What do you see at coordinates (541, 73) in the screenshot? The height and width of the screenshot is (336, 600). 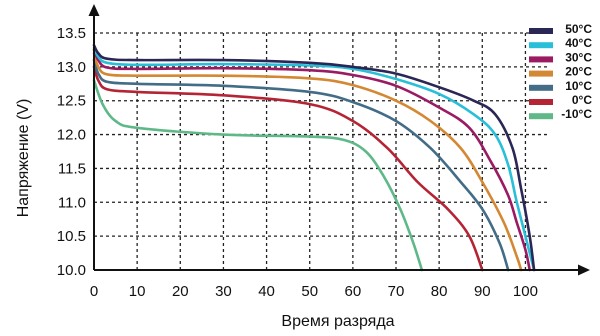 I see `legend-swatch-20c` at bounding box center [541, 73].